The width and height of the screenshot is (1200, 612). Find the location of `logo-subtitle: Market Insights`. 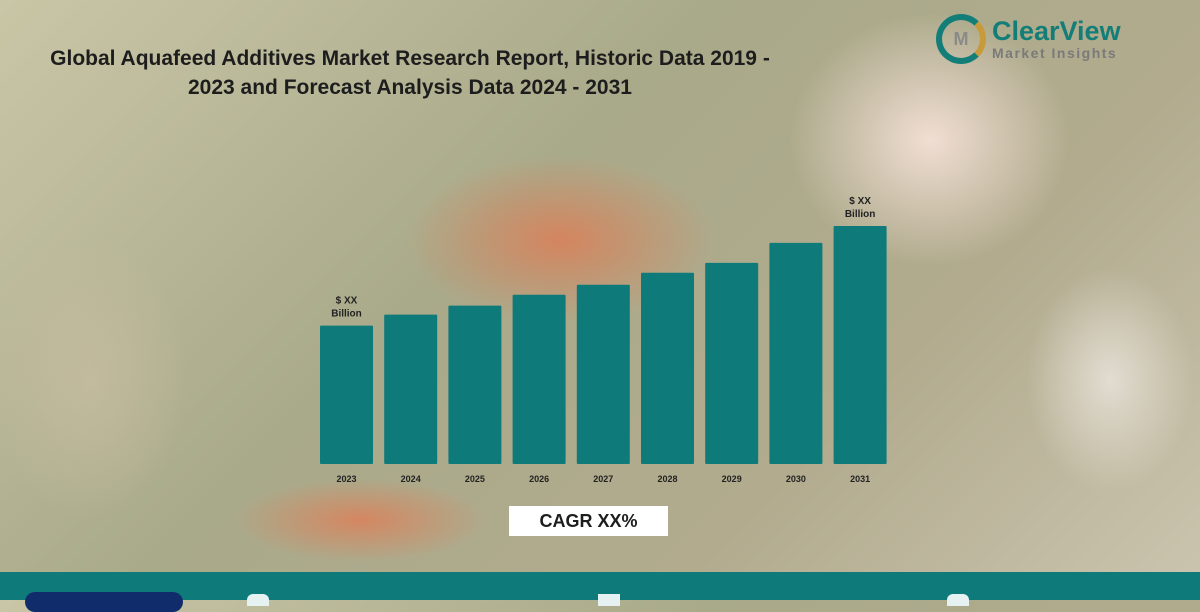

logo-subtitle: Market Insights is located at coordinates (1055, 52).